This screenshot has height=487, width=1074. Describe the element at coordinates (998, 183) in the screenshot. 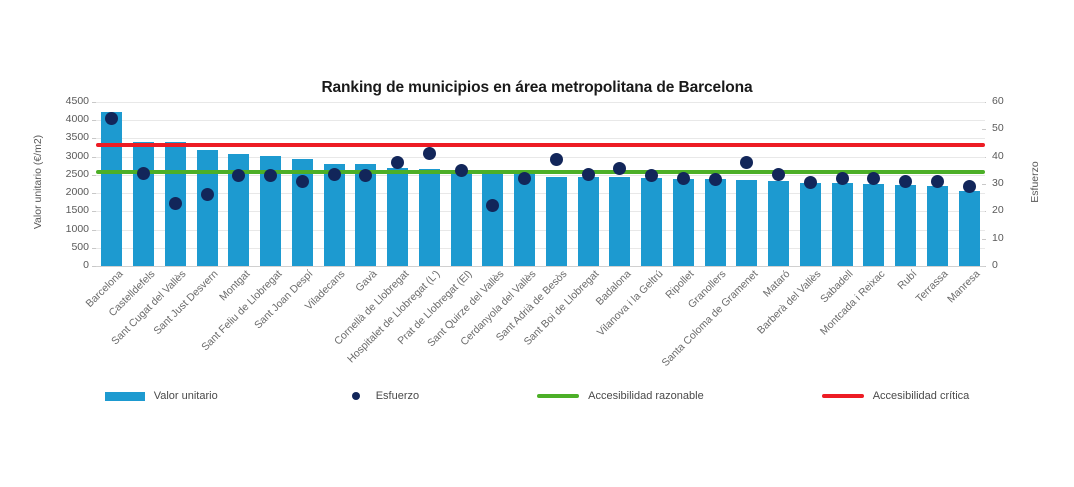

I see `y-axis-right-tick-label: 30` at that location.